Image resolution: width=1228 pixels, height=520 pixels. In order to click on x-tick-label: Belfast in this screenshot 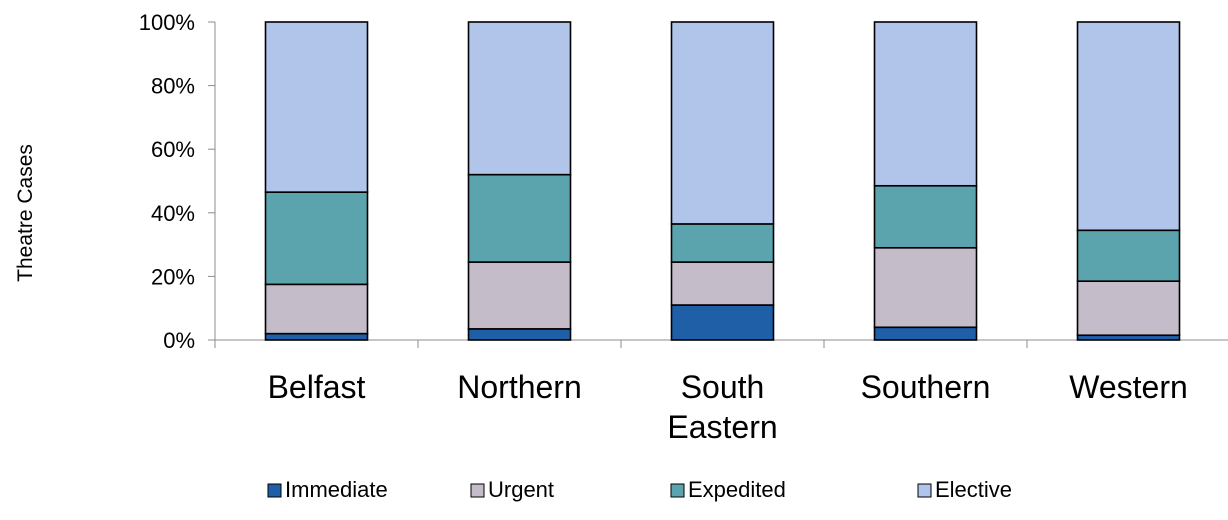, I will do `click(317, 387)`.